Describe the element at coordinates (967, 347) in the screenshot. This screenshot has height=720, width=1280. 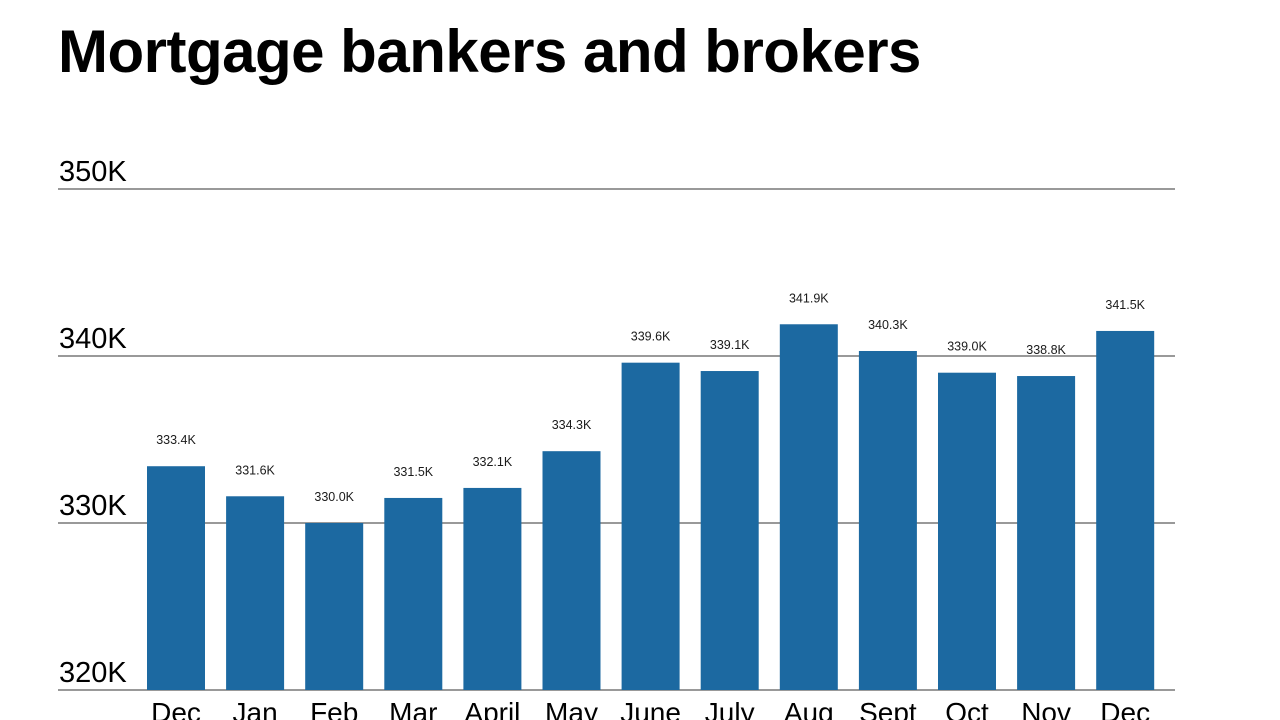
I see `data-label: 339.0K` at that location.